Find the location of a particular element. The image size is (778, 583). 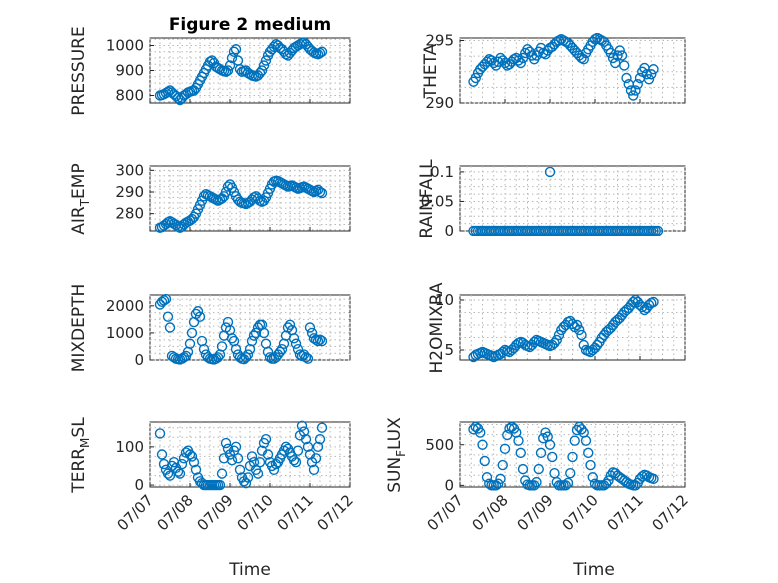

subplot-sun-flux: 0 500 07/07 07/08 07/09 07/10 07/11 07/12 is located at coordinates (558, 477).